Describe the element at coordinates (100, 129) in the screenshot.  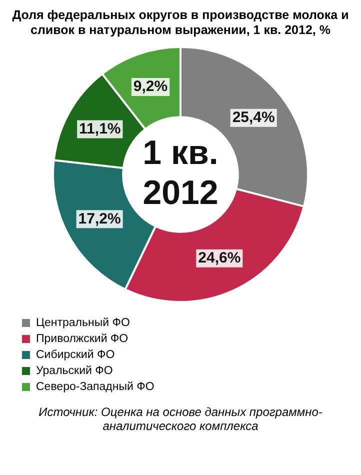
I see `data-label: 11,1%` at that location.